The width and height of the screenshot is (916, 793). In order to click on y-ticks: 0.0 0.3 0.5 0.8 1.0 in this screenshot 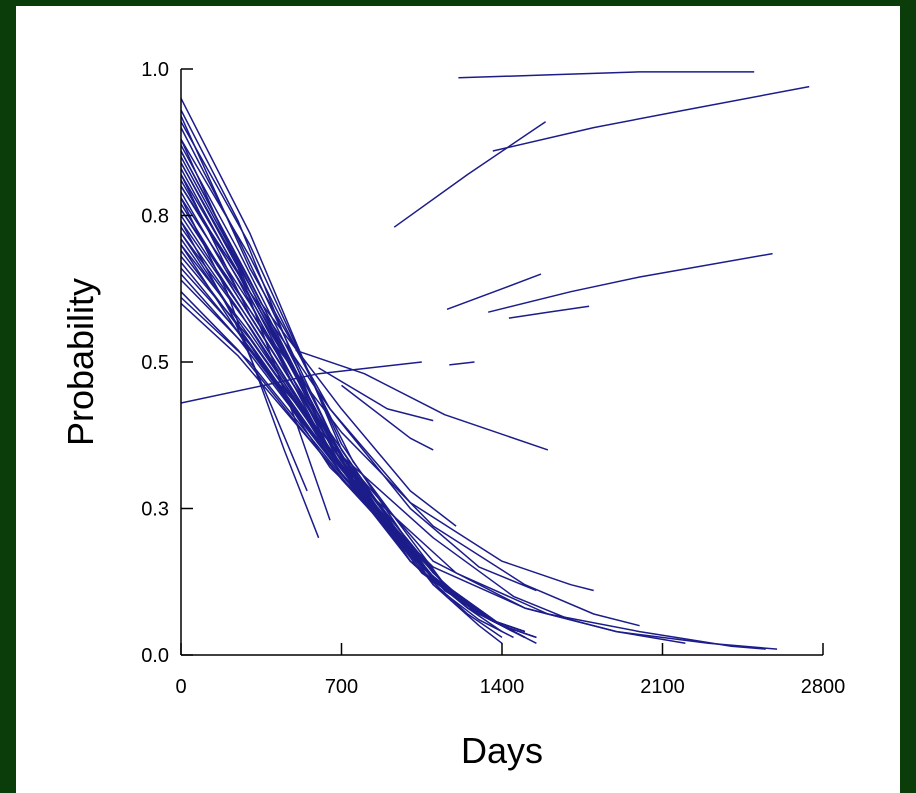, I will do `click(167, 363)`.